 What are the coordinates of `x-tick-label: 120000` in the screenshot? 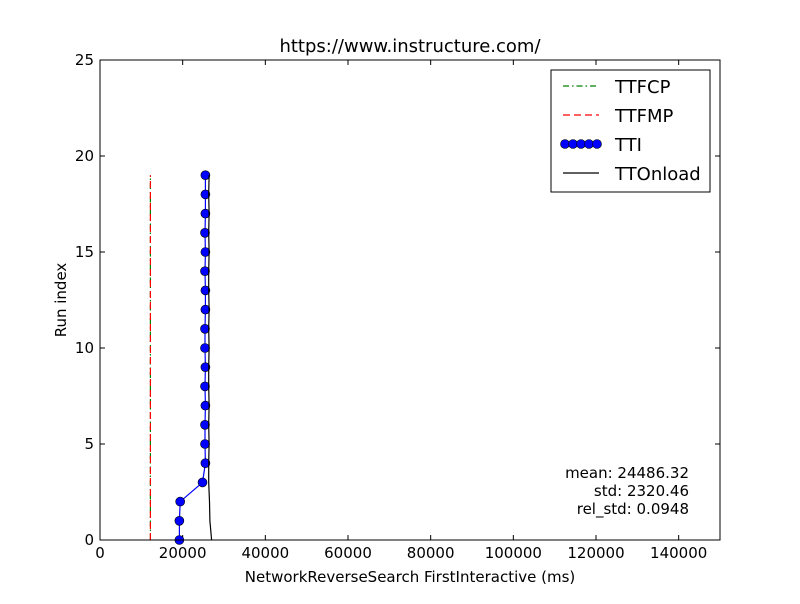 It's located at (595, 553).